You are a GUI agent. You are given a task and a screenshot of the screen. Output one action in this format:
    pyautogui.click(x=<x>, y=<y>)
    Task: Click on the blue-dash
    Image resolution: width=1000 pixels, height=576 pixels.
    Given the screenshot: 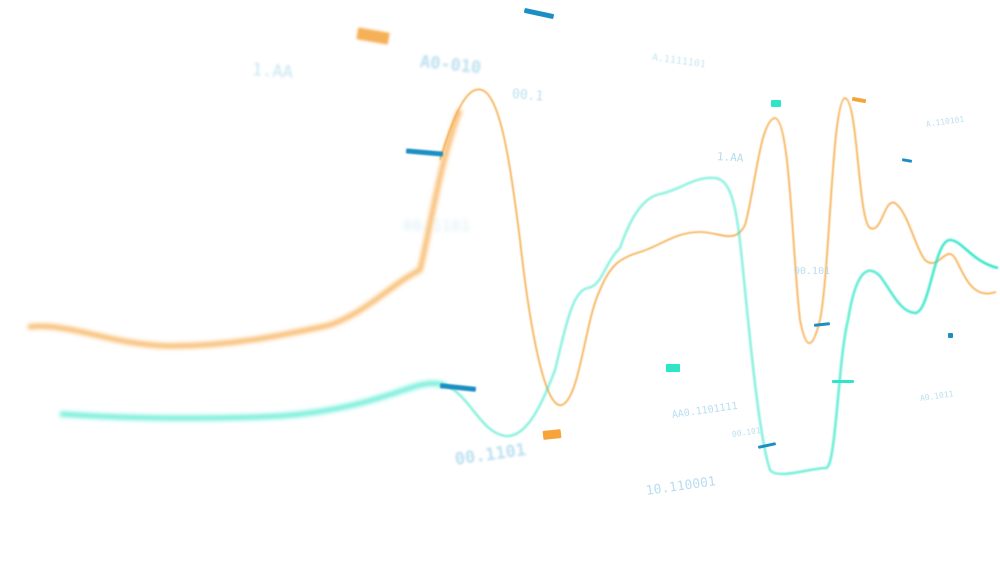 What is the action you would take?
    pyautogui.click(x=950, y=335)
    